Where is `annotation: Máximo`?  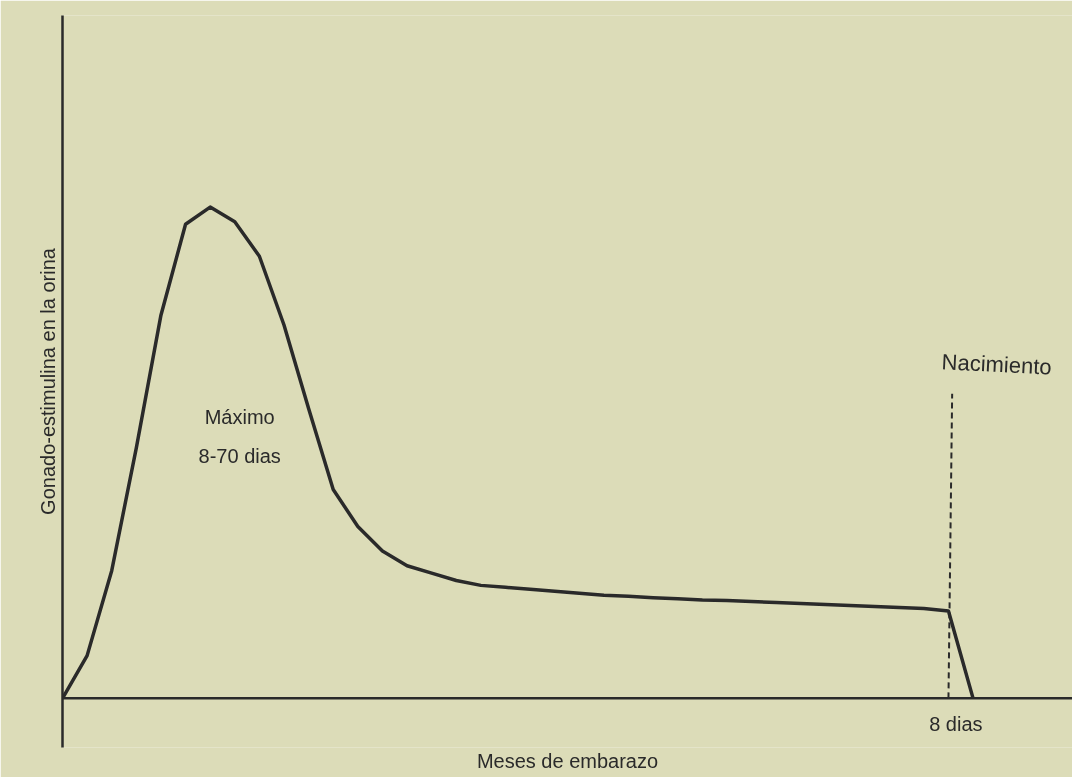
annotation: Máximo is located at coordinates (239, 417).